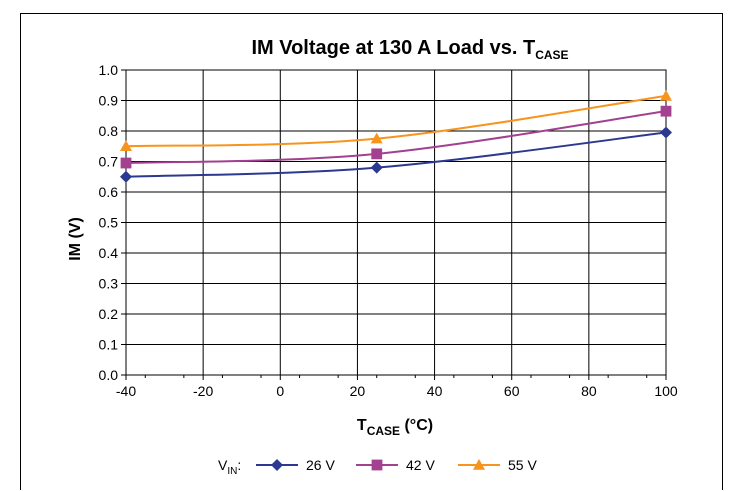  Describe the element at coordinates (109, 345) in the screenshot. I see `y-tick-label: 0.1` at that location.